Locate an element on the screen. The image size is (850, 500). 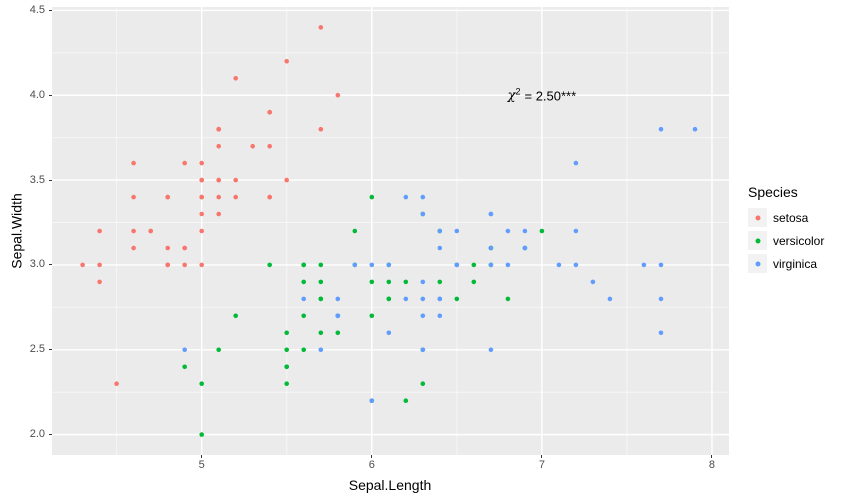
legend-item-setosa: setosa is located at coordinates (786, 217).